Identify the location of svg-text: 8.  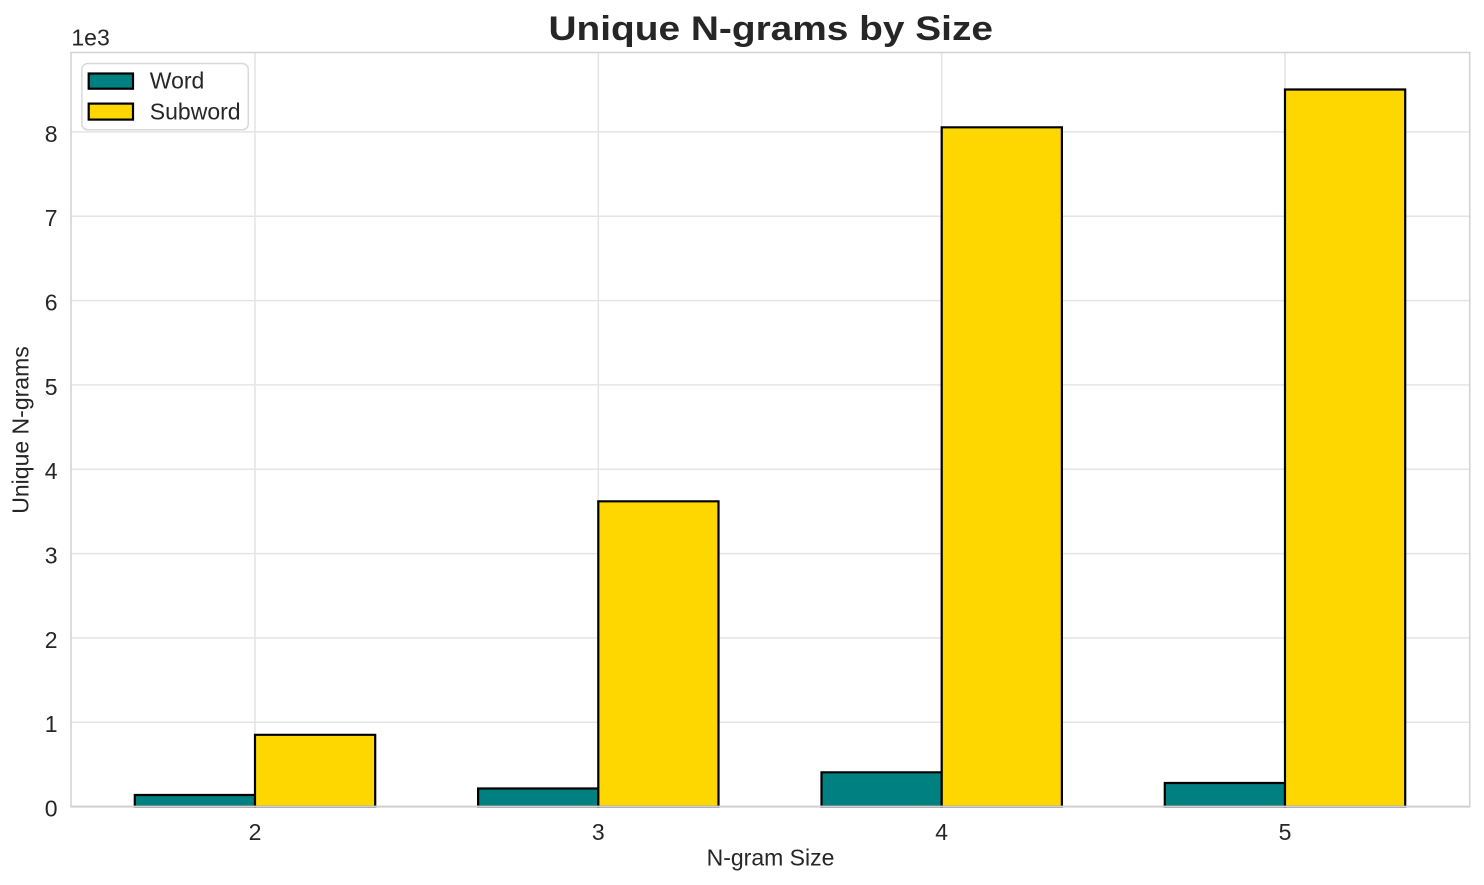
(51, 134).